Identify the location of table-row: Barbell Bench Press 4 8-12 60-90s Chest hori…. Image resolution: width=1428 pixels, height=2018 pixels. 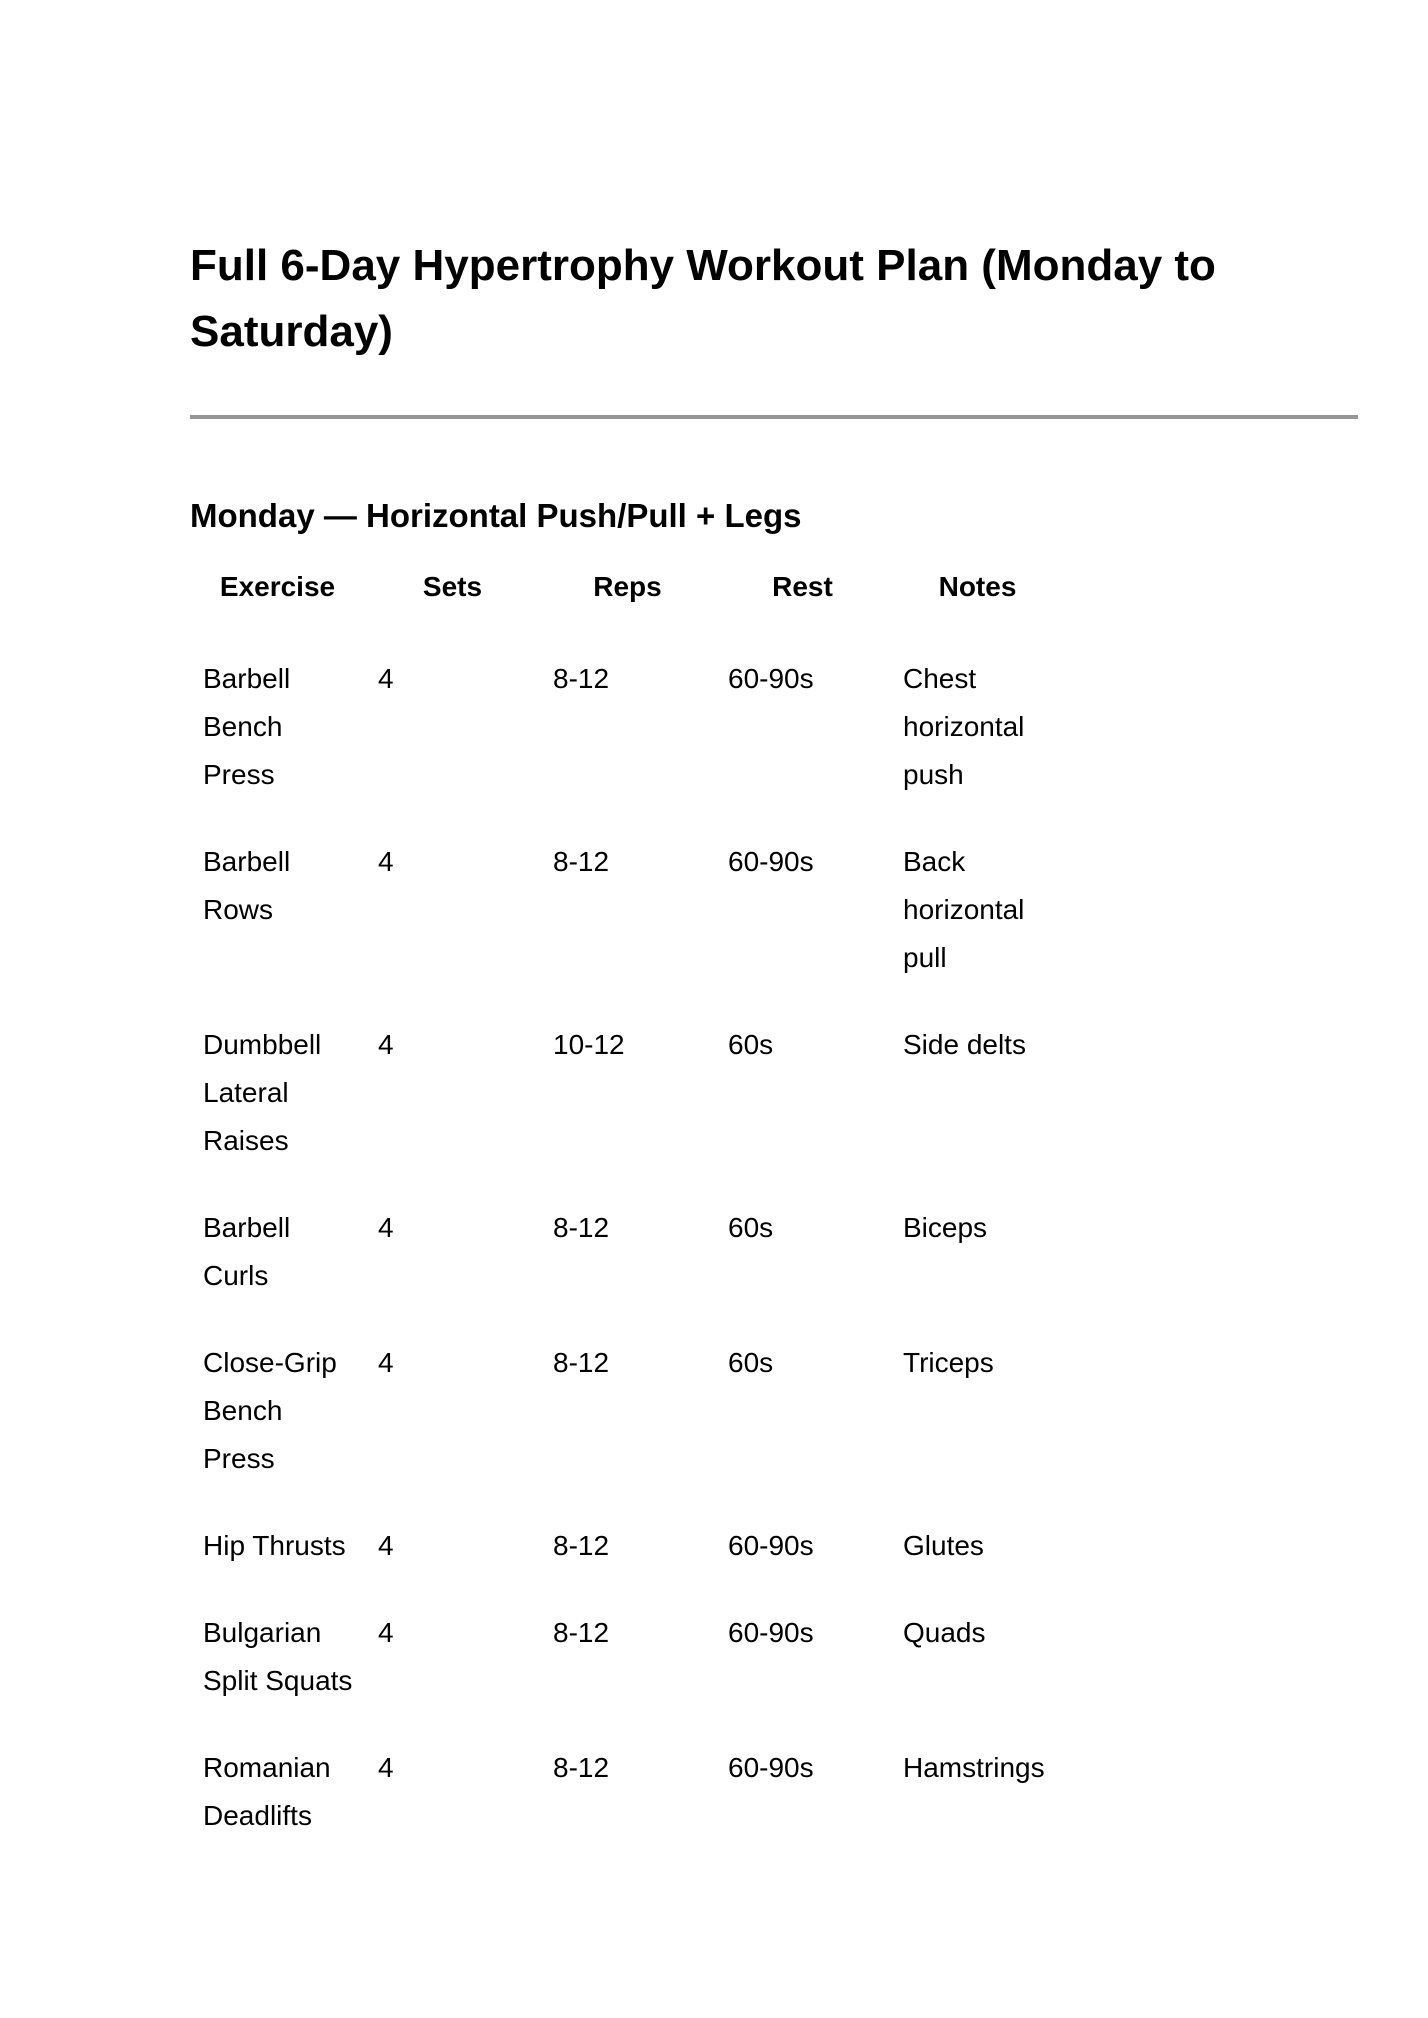
(627, 724).